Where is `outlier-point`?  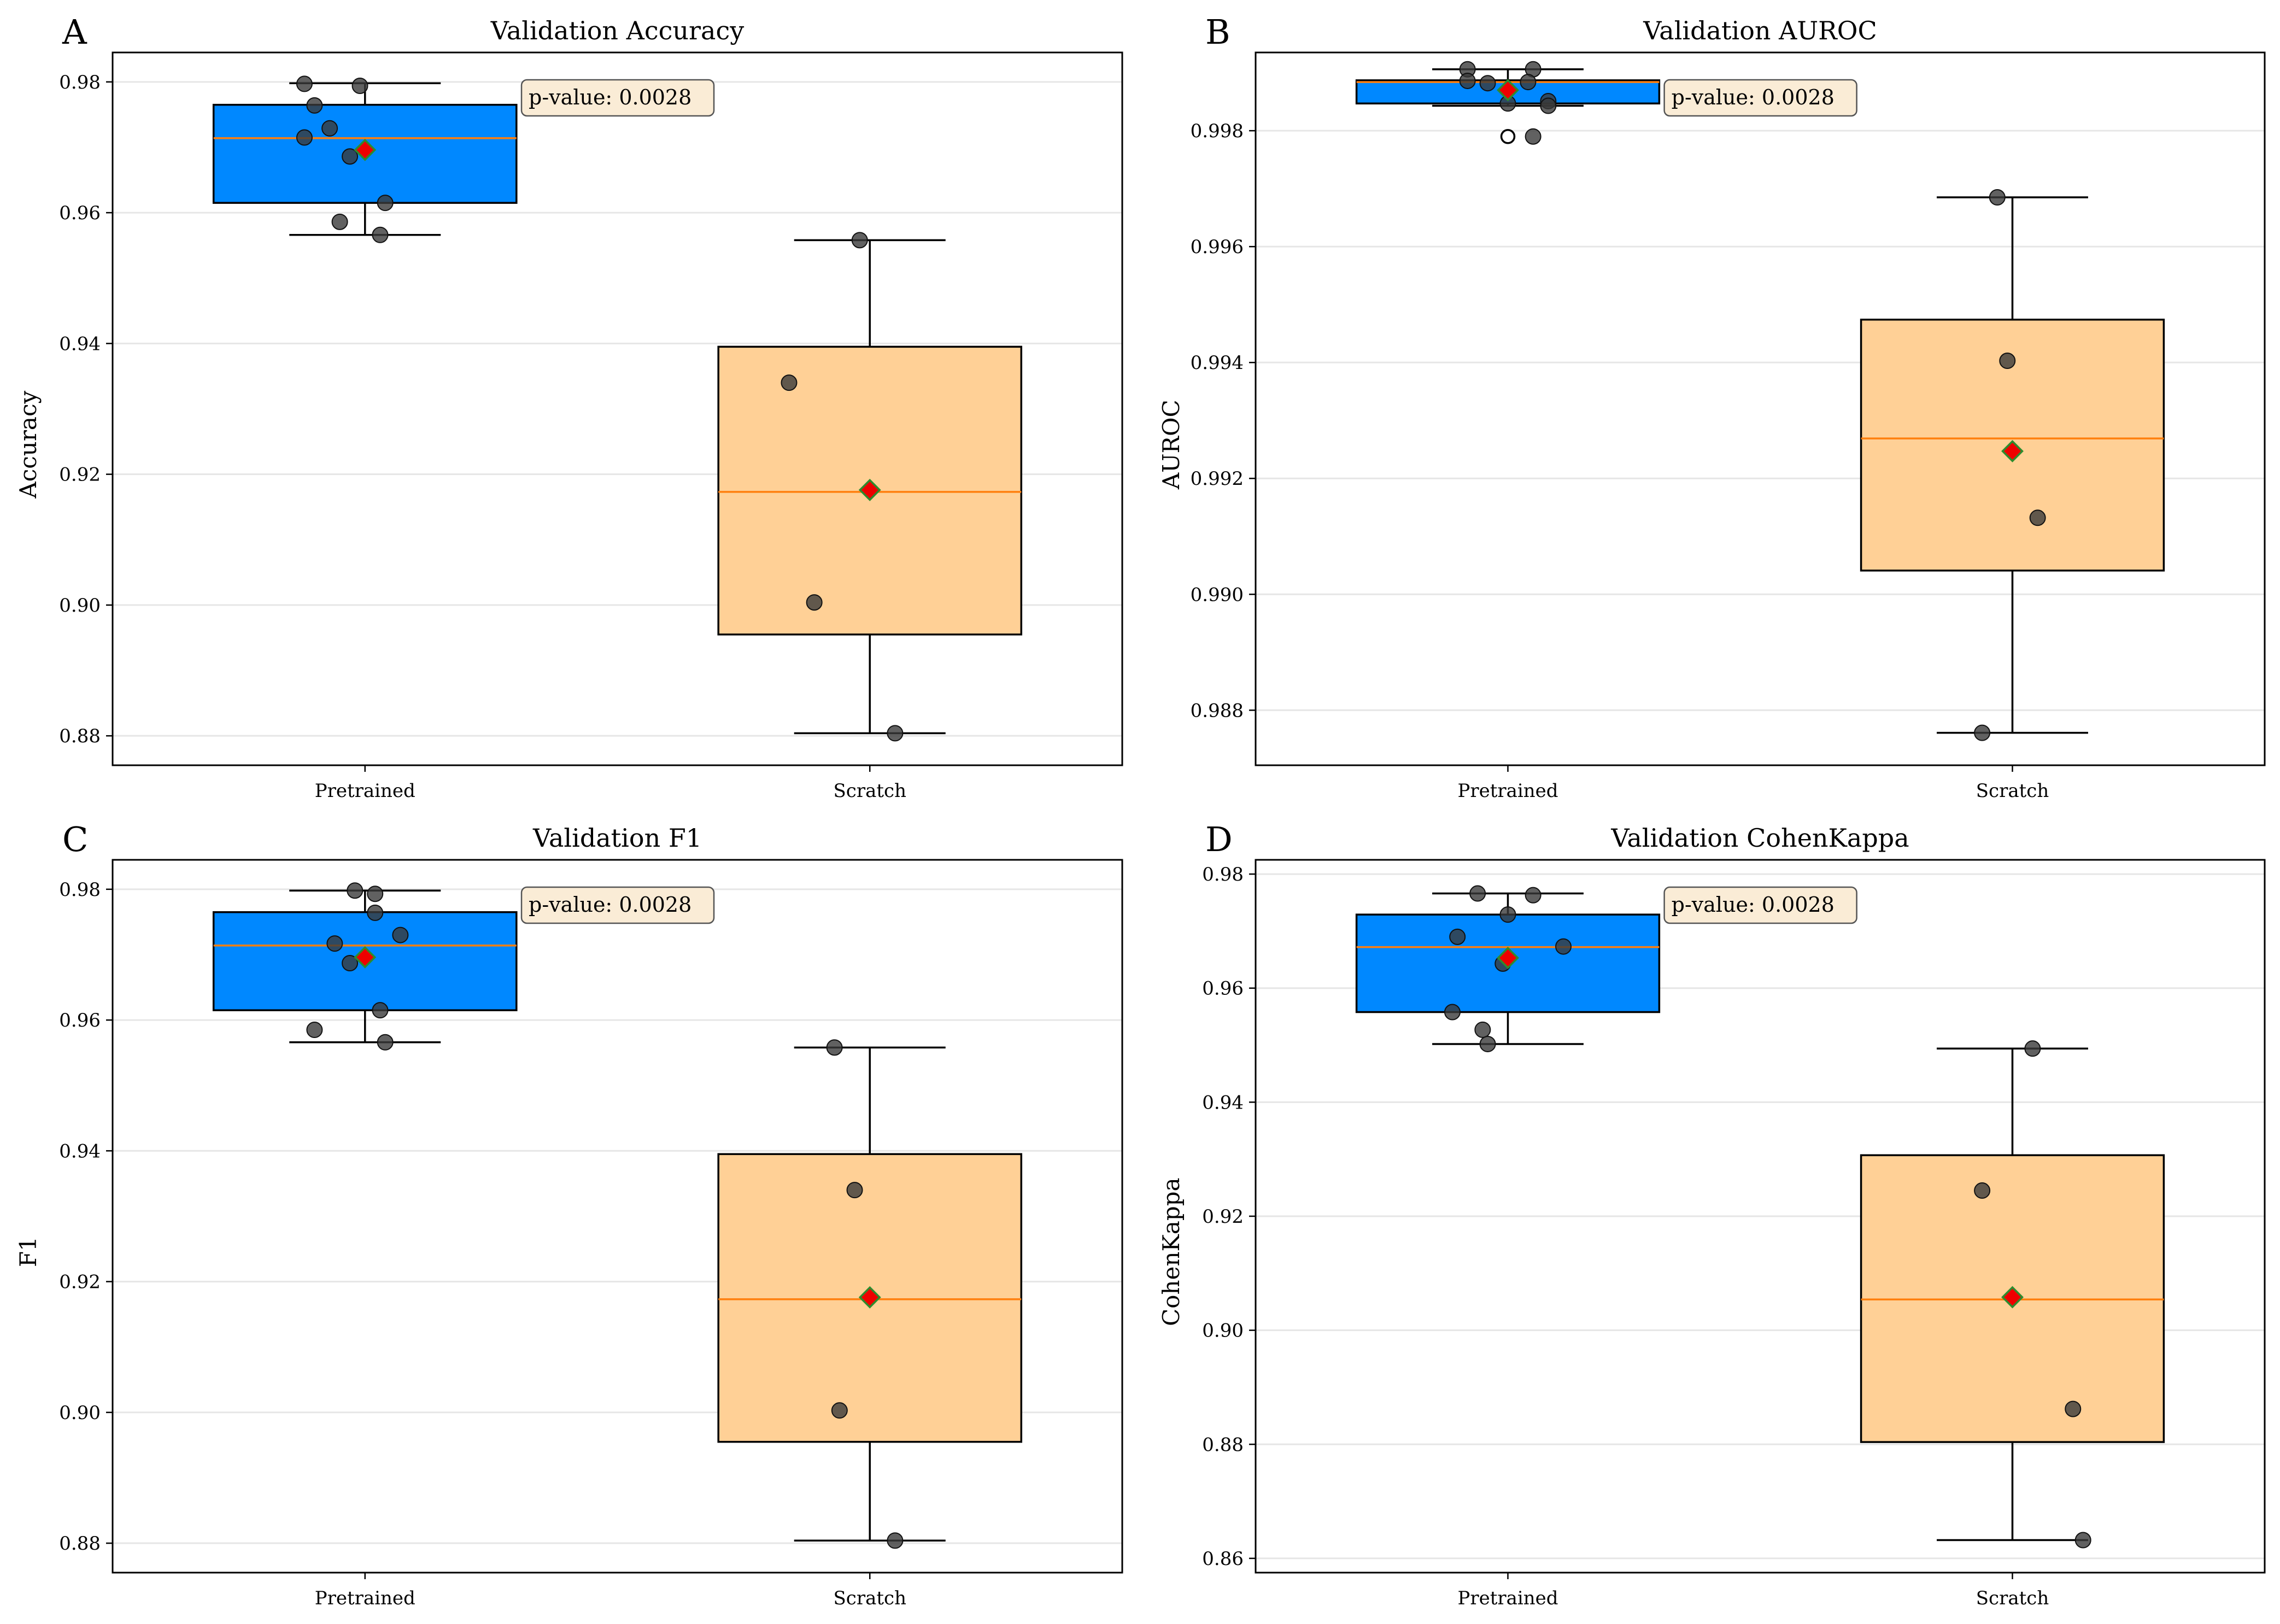 outlier-point is located at coordinates (1508, 136).